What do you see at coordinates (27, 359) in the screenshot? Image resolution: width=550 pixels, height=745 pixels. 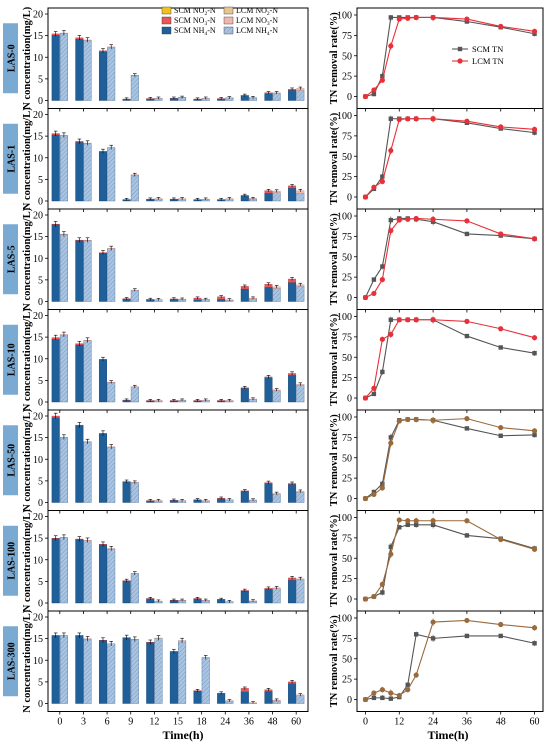 I see `y-axis-title: N concentration(mg/L)` at bounding box center [27, 359].